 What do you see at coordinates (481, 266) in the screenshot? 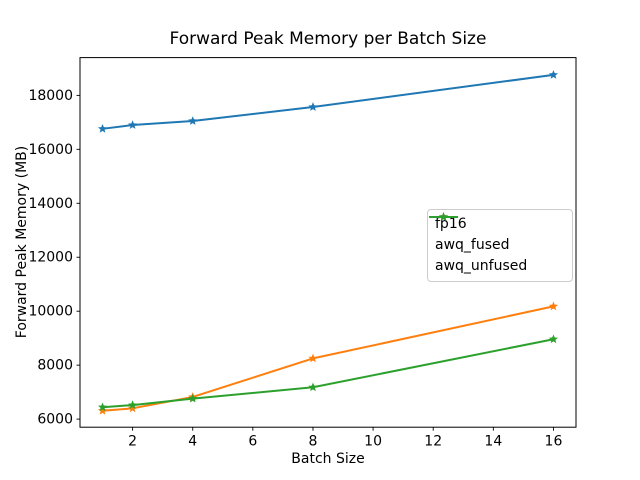
I see `legend-label: awq_unfused` at bounding box center [481, 266].